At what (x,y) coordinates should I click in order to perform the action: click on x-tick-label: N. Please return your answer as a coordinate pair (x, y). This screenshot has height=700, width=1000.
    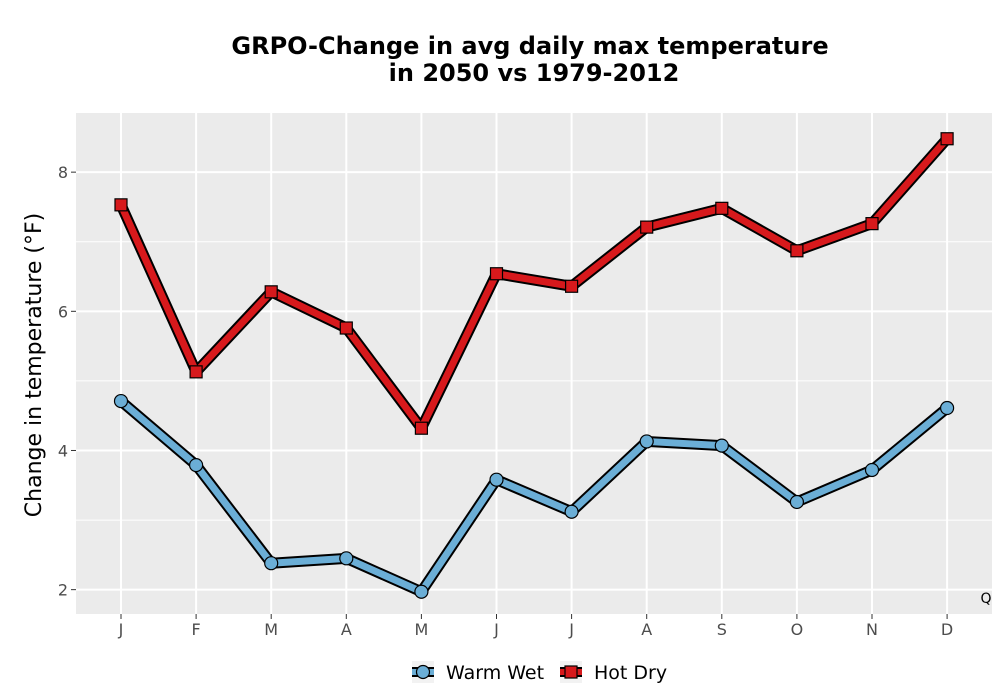
    Looking at the image, I should click on (872, 629).